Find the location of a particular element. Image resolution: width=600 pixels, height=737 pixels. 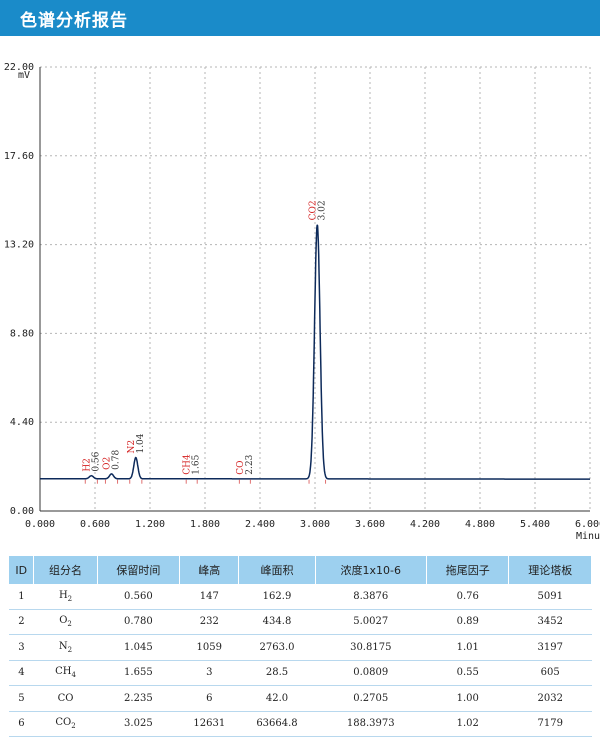

component-name-cell: O2 is located at coordinates (65, 622).